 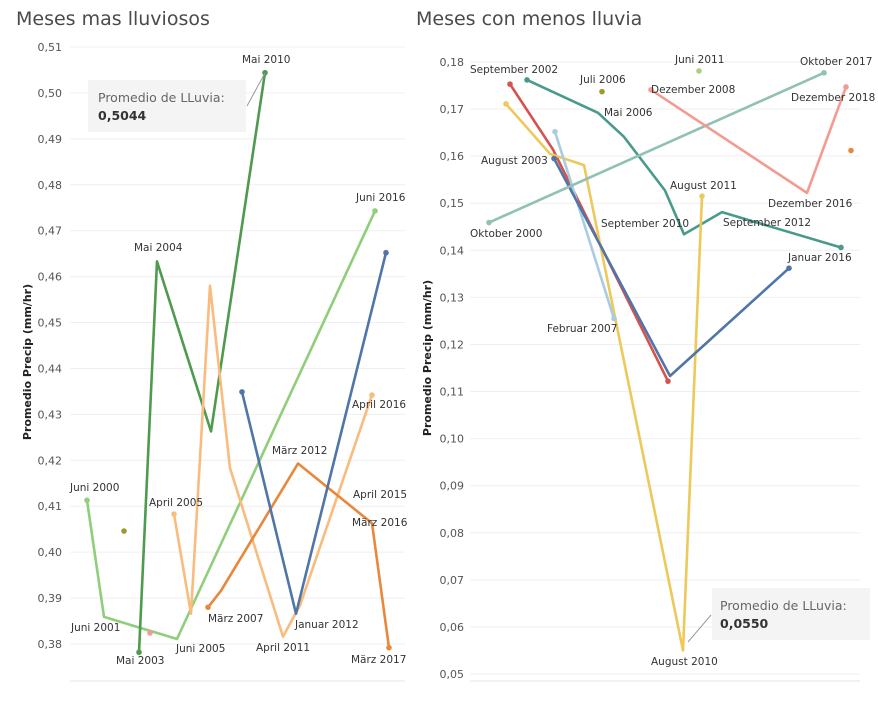 What do you see at coordinates (50, 185) in the screenshot?
I see `left-y-tick-label: 0,48` at bounding box center [50, 185].